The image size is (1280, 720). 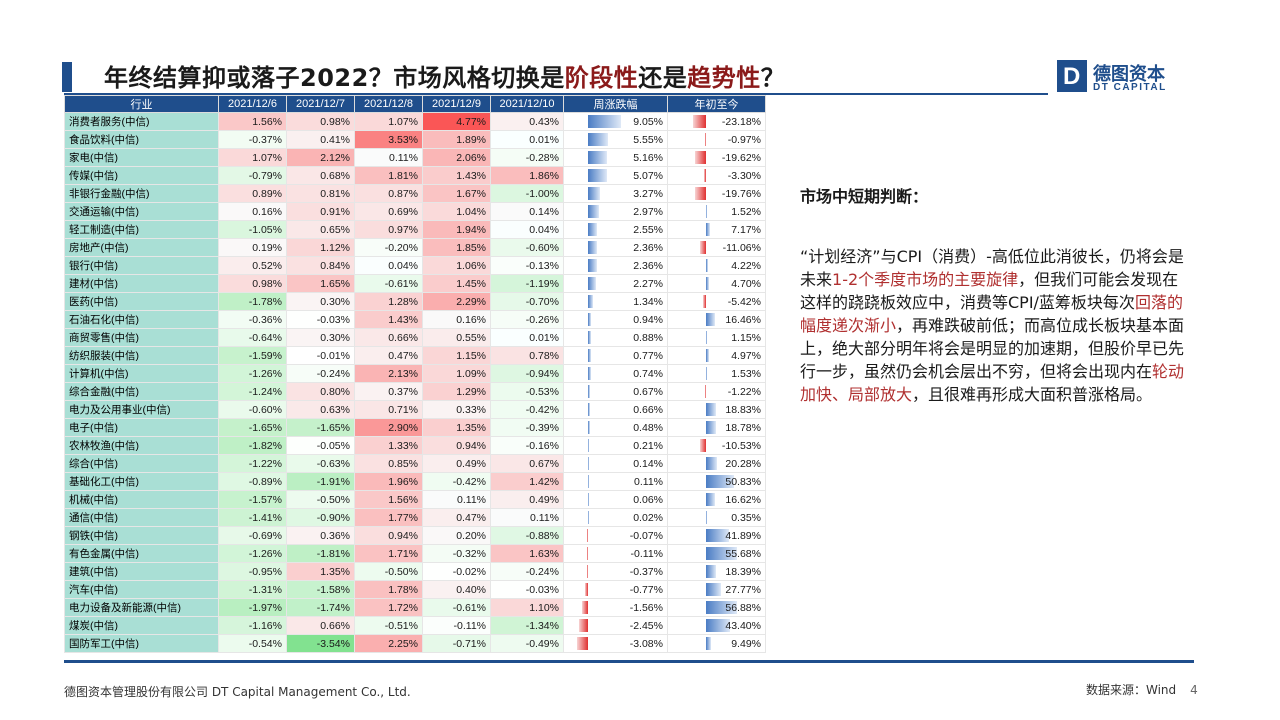 I want to click on ytd-change-value: 4.70%, so click(x=746, y=283).